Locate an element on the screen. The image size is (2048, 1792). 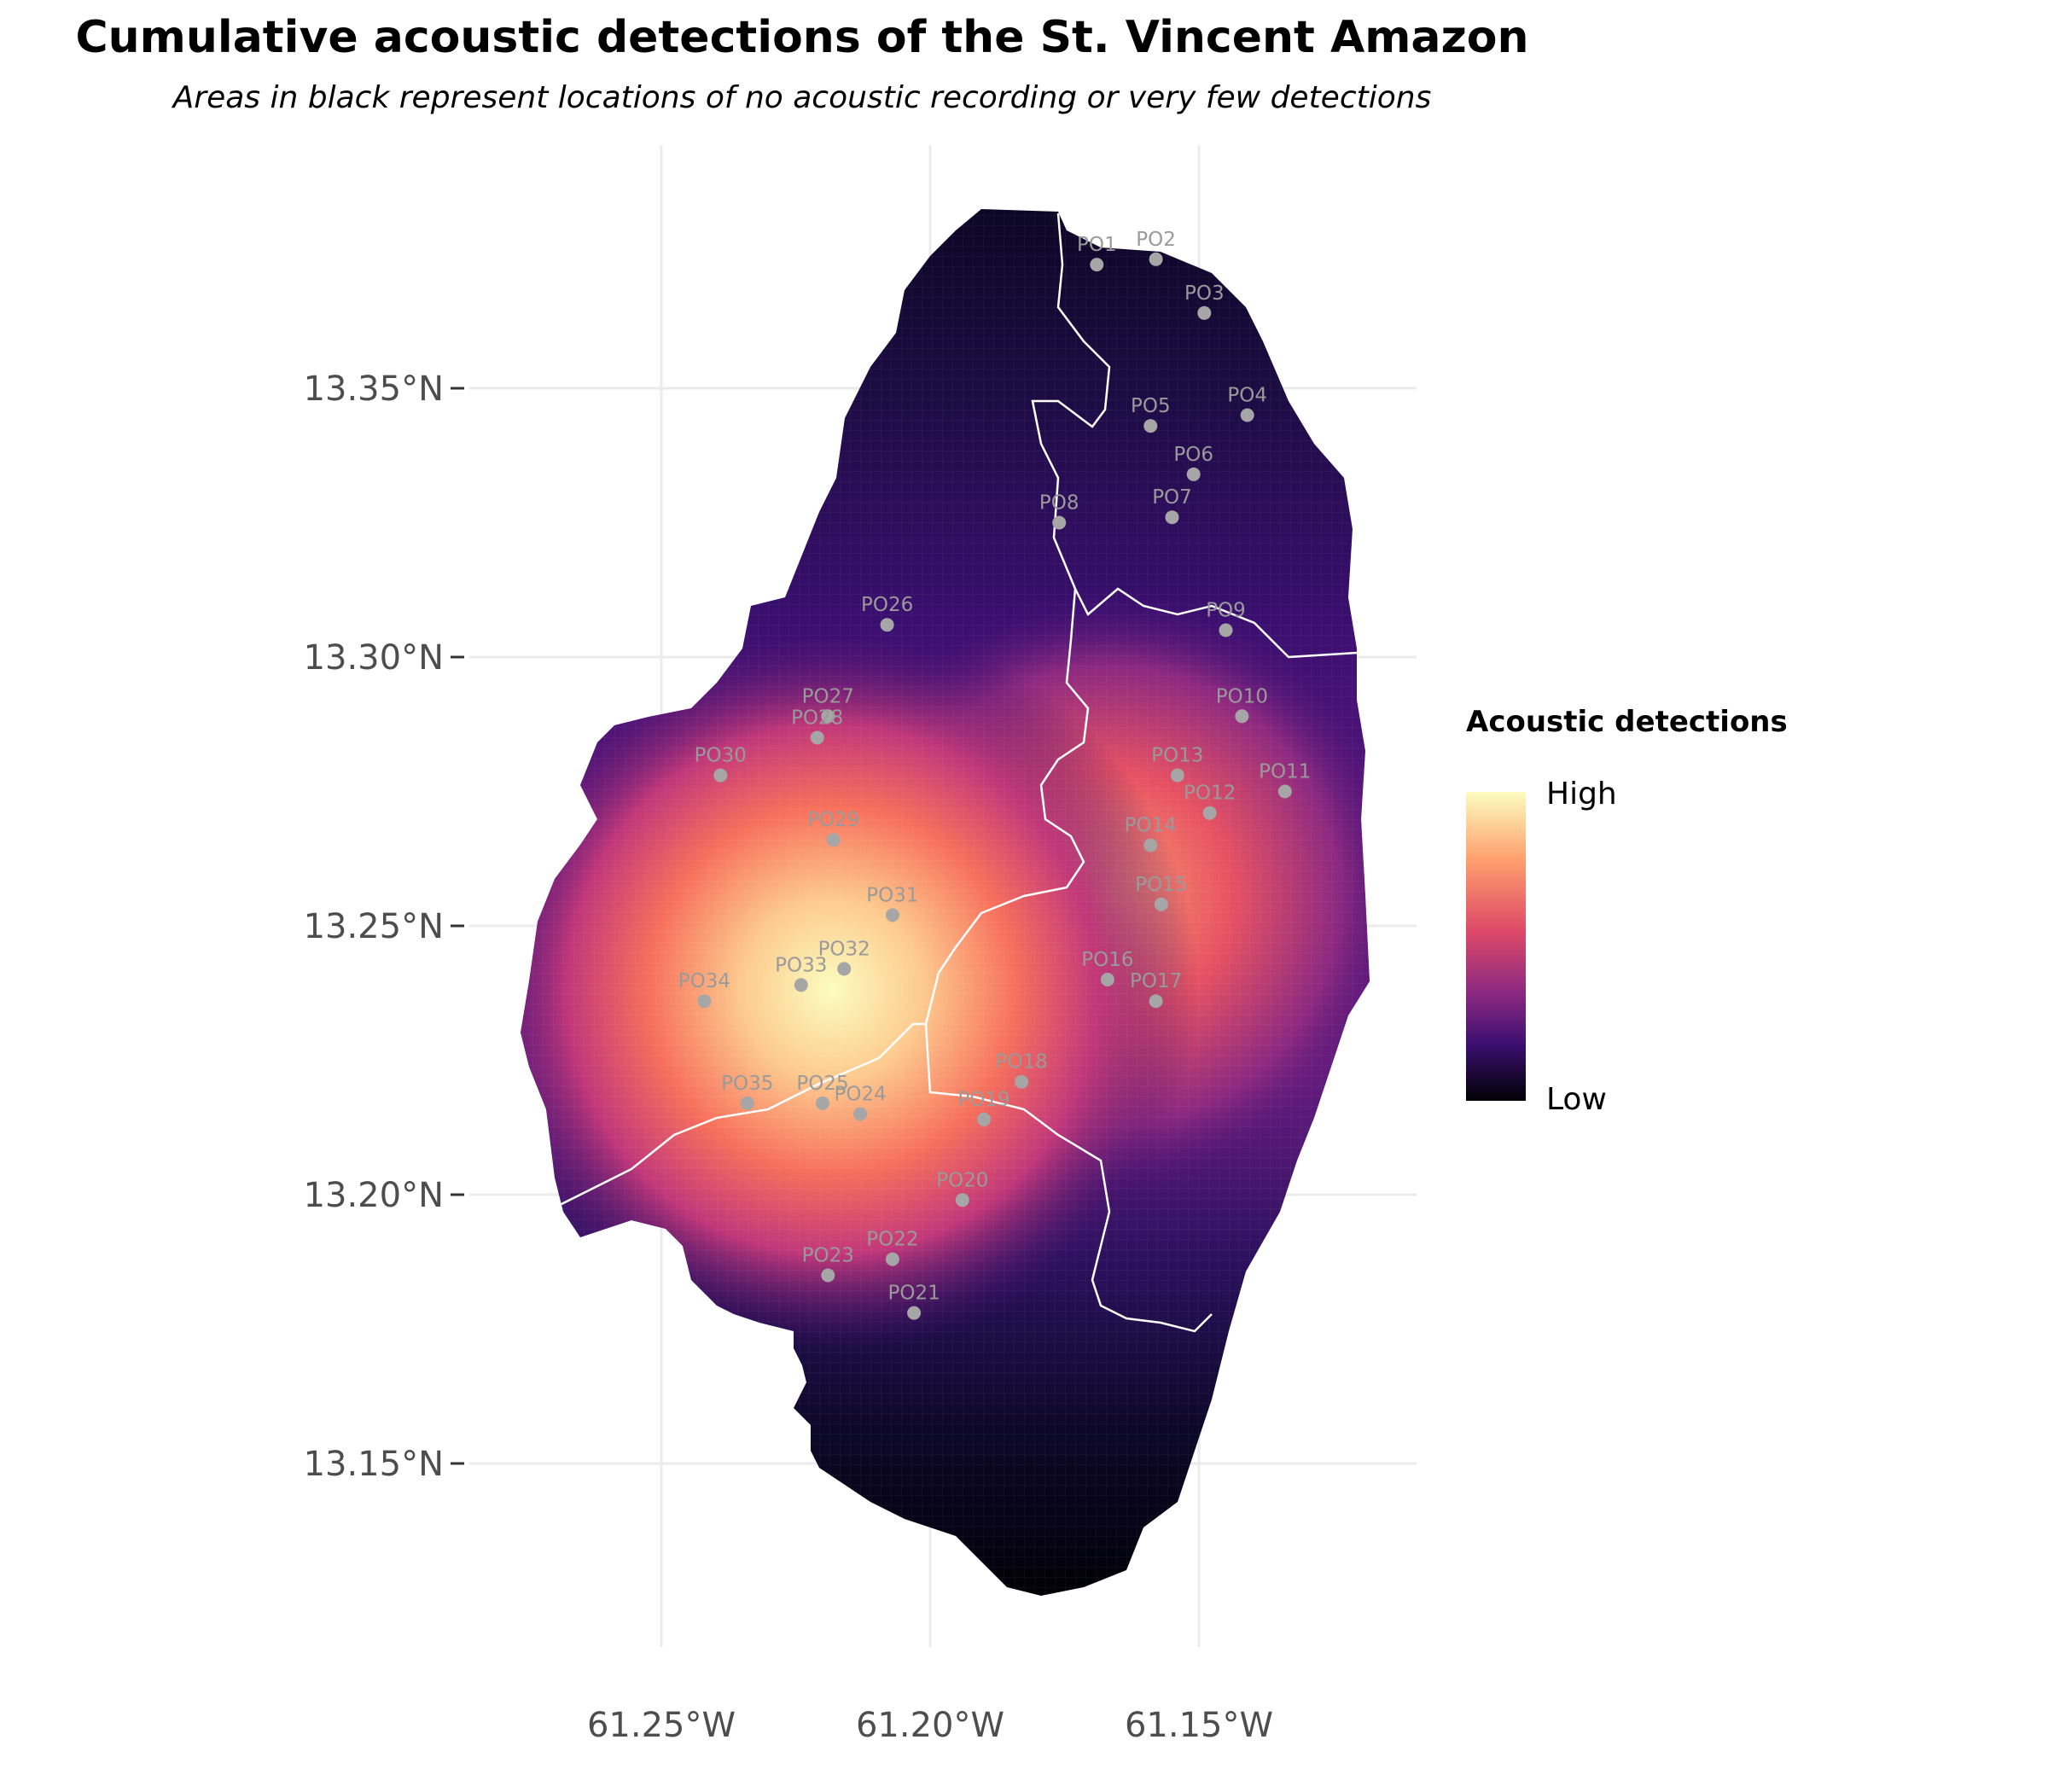
site-label: PO31 is located at coordinates (892, 895).